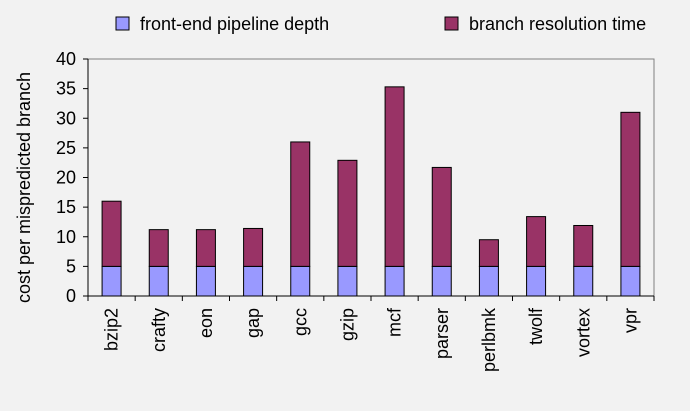 This screenshot has width=690, height=411. What do you see at coordinates (66, 118) in the screenshot?
I see `y-tick-label: 30` at bounding box center [66, 118].